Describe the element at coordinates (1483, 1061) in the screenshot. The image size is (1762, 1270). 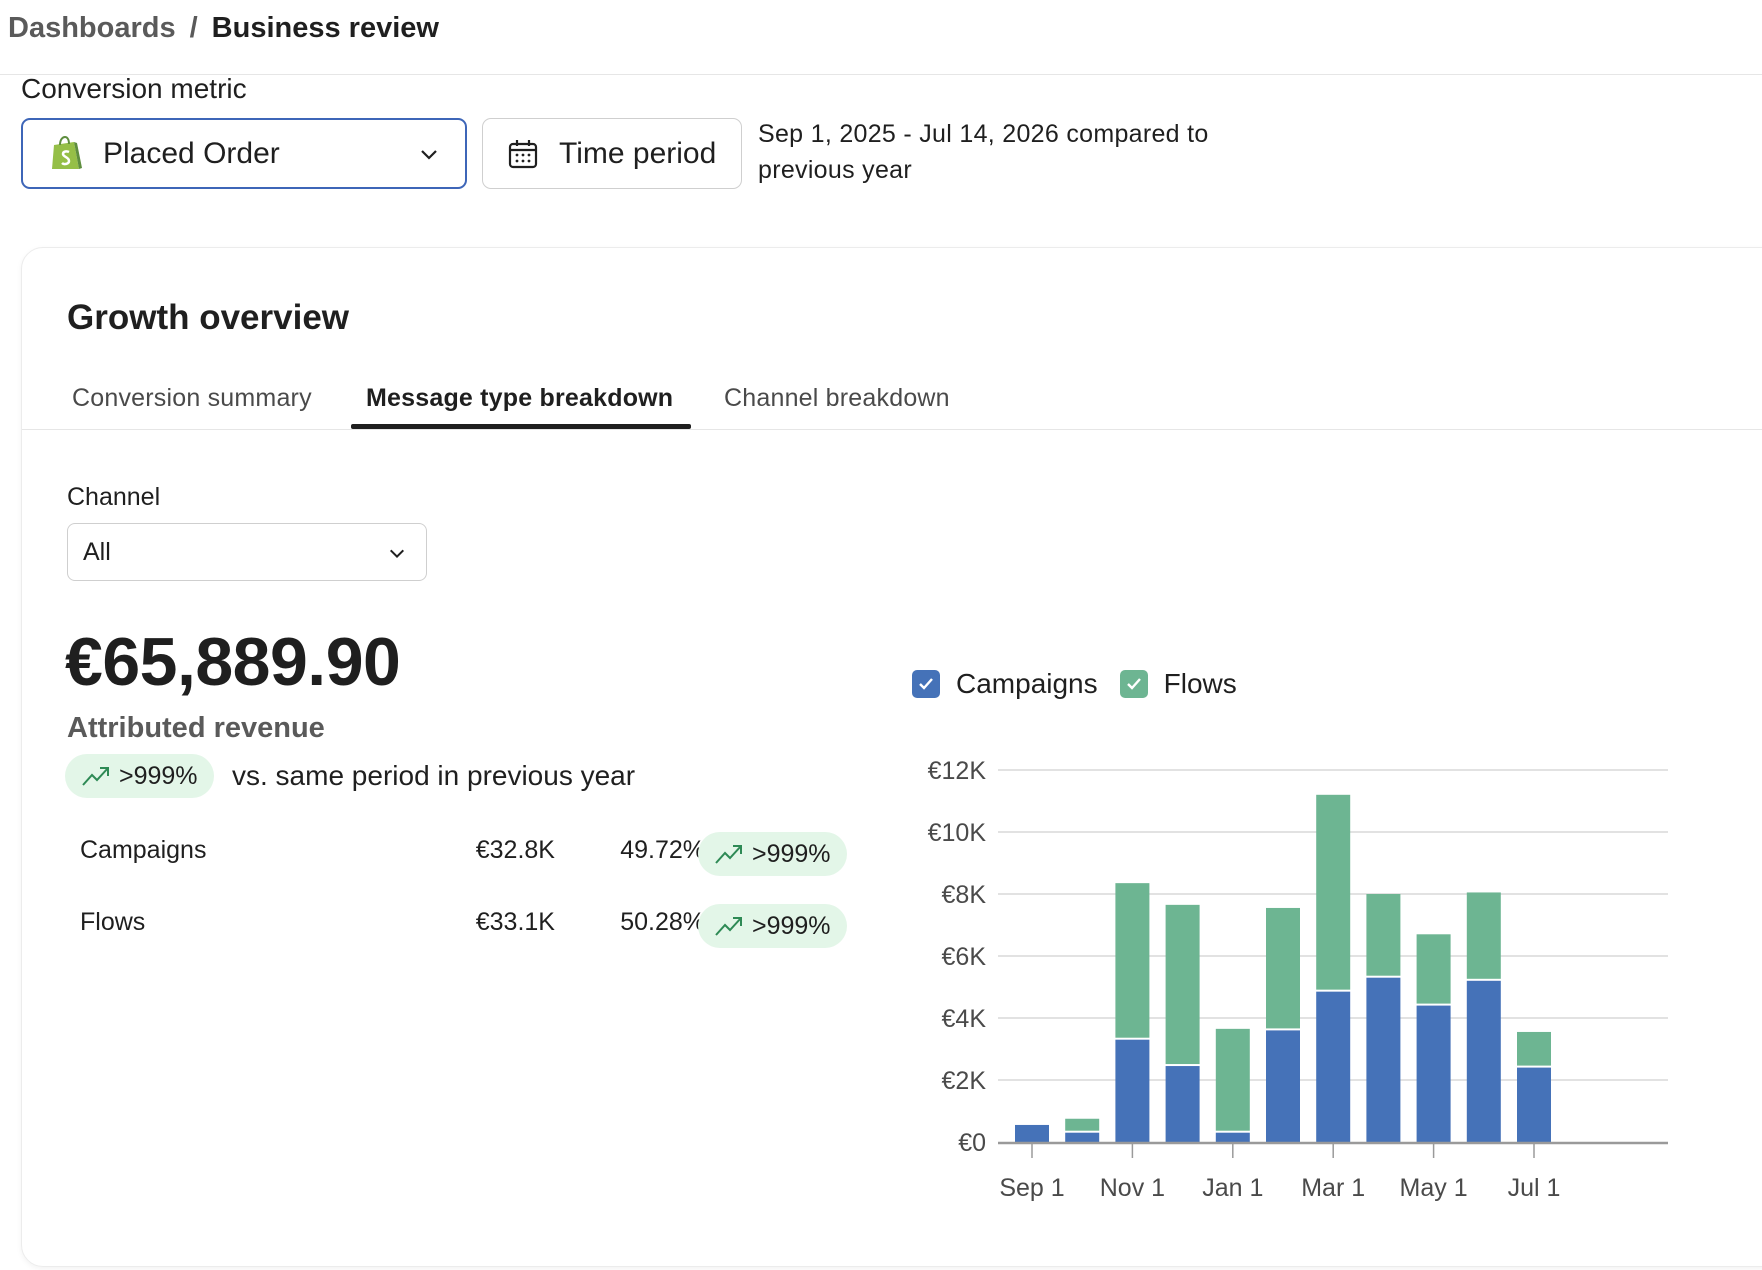
I see `bar-campaigns-jun` at that location.